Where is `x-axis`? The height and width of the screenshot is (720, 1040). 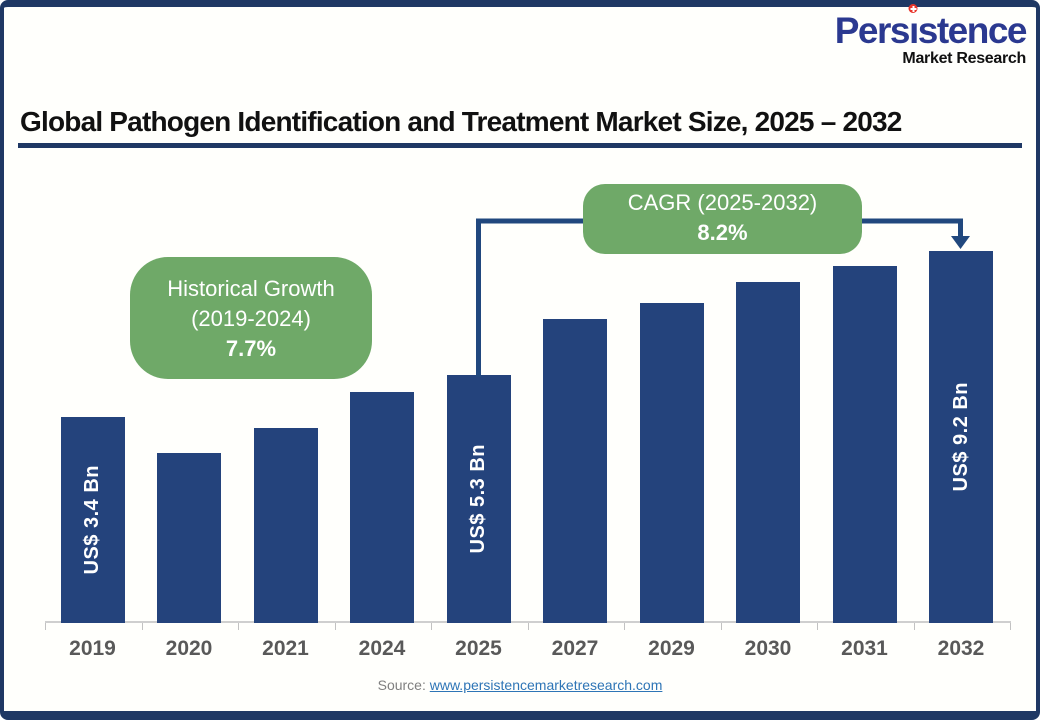 x-axis is located at coordinates (528, 622).